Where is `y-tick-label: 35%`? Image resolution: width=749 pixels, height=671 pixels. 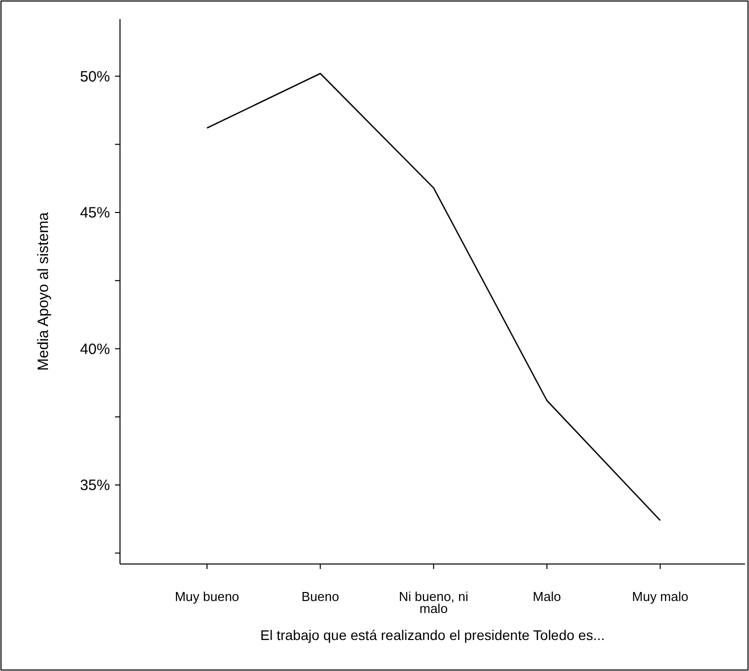 y-tick-label: 35% is located at coordinates (95, 485).